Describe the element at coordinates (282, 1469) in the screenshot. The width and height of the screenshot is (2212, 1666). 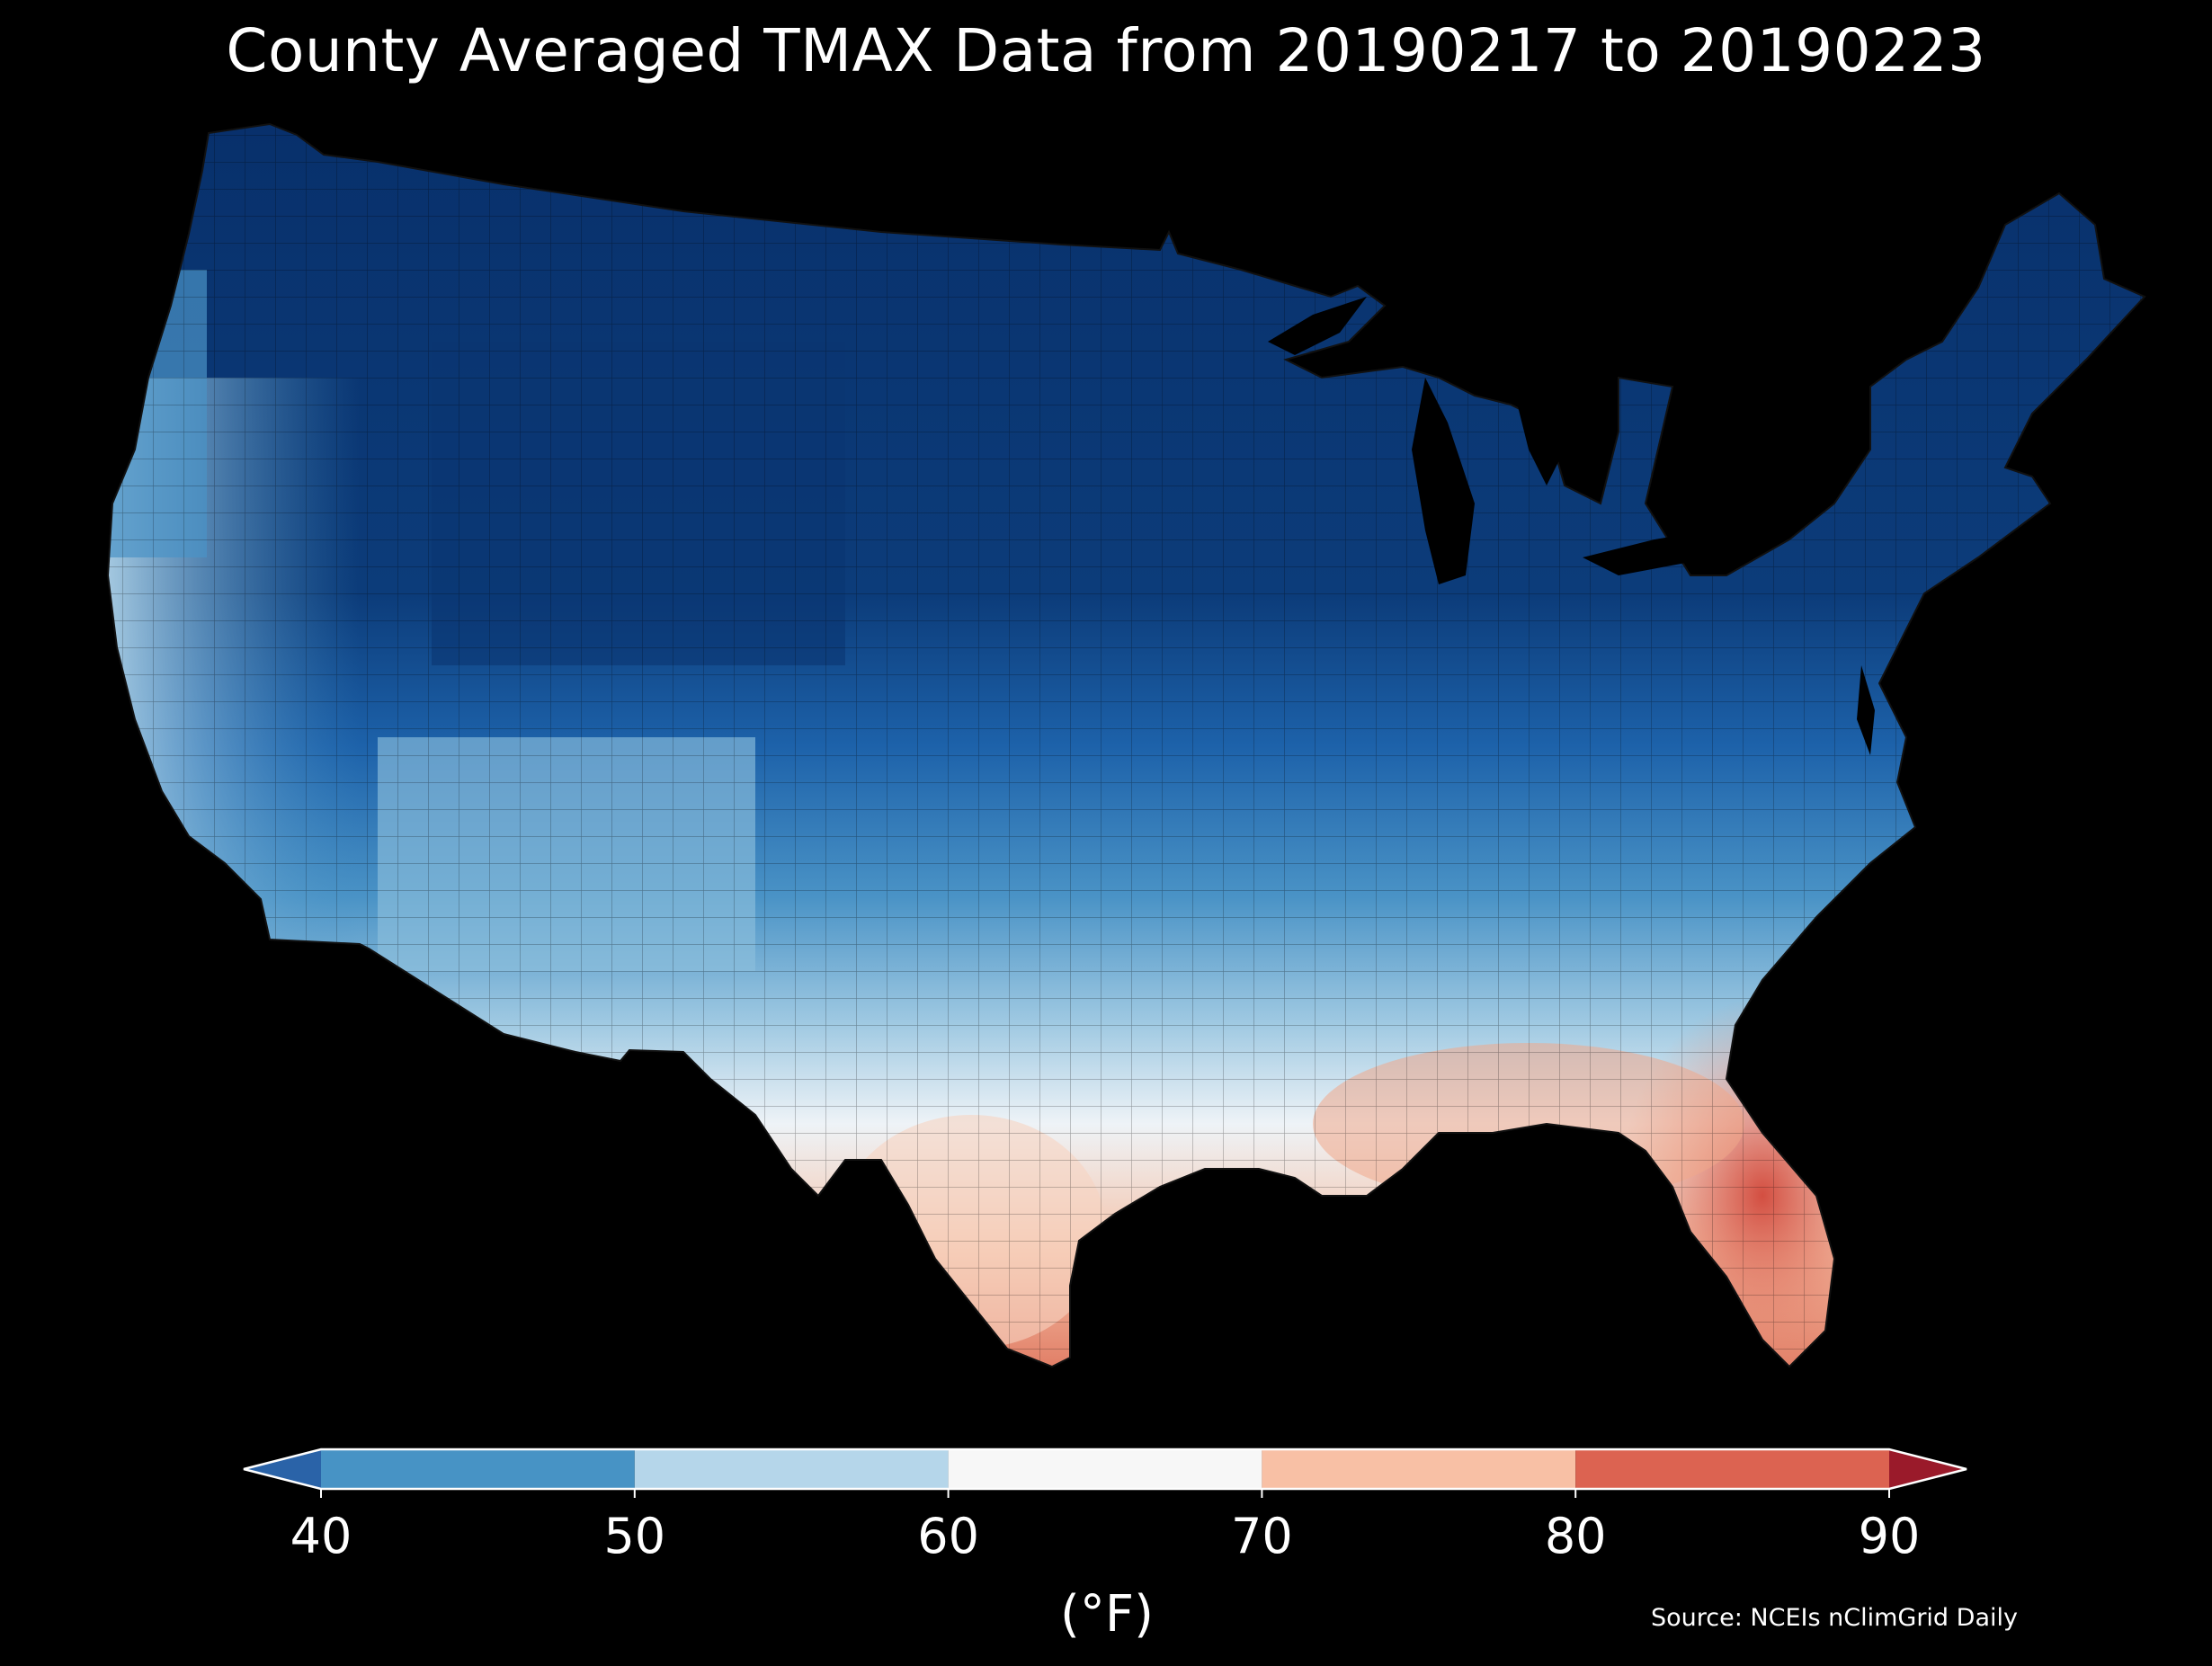
I see `colorbar-extend-low` at that location.